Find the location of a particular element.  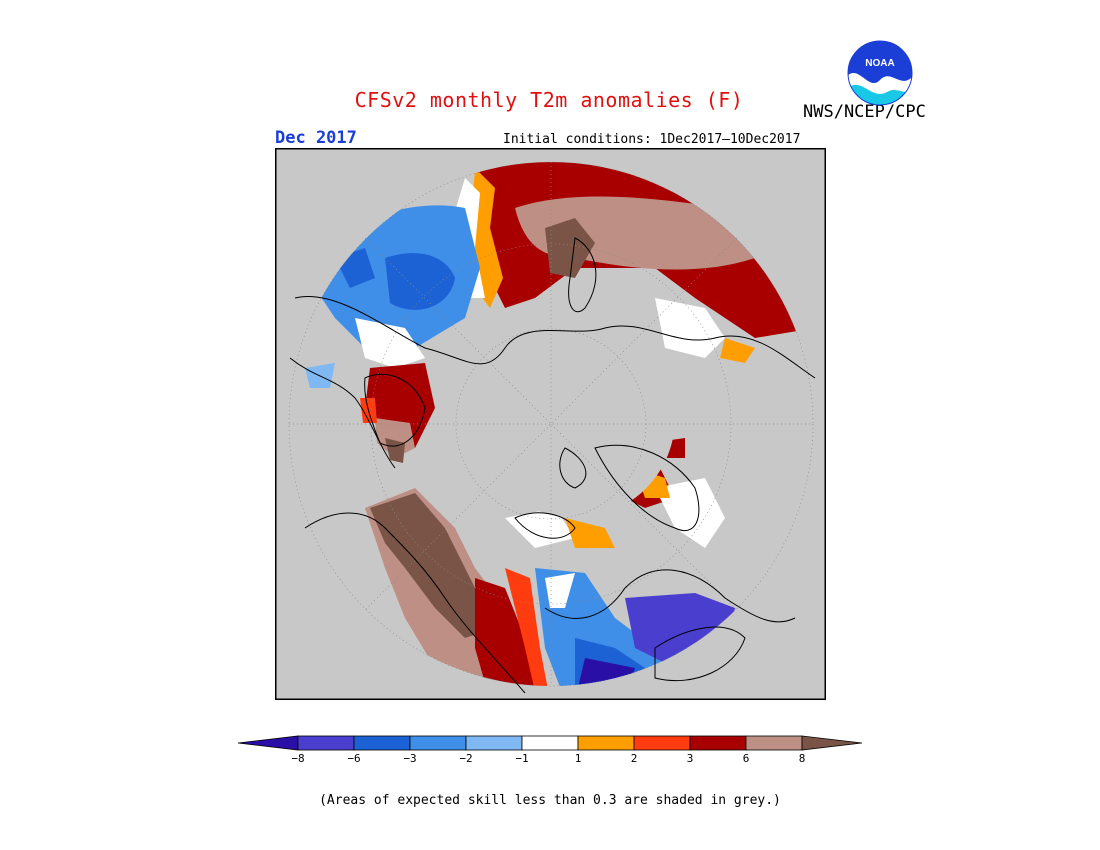

colorbar-tick: 3 is located at coordinates (690, 758).